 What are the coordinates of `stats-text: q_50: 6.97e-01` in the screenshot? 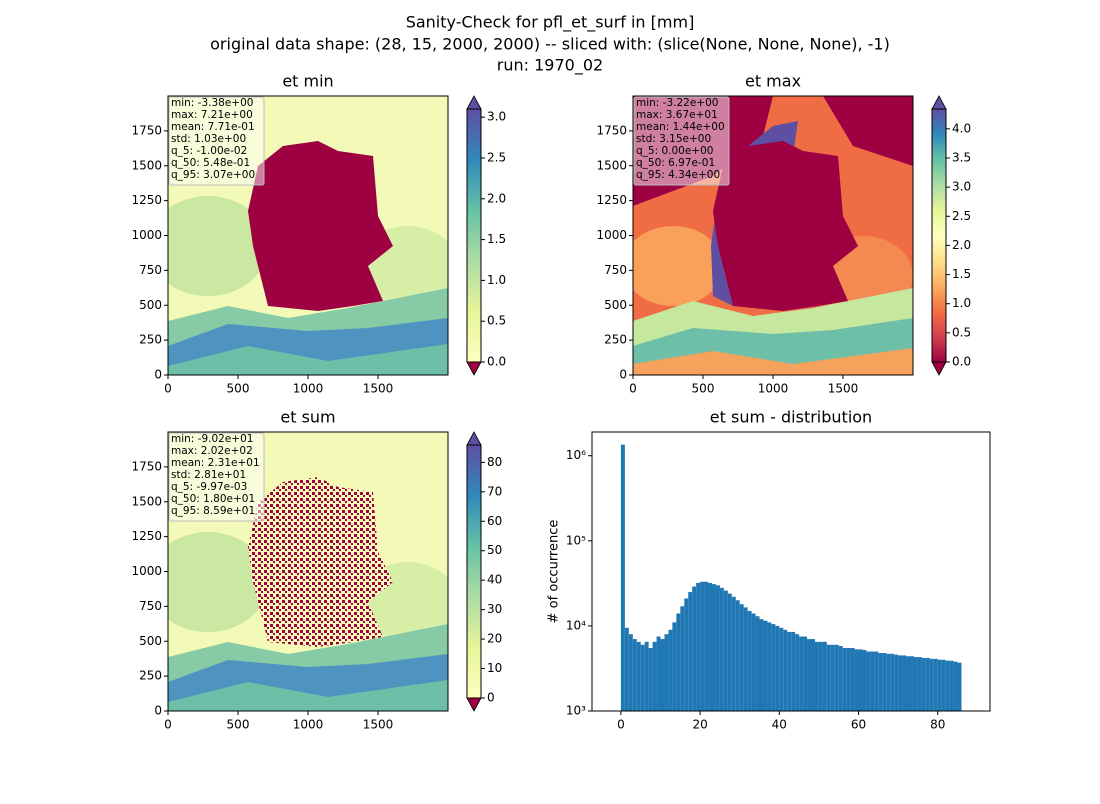 It's located at (675, 163).